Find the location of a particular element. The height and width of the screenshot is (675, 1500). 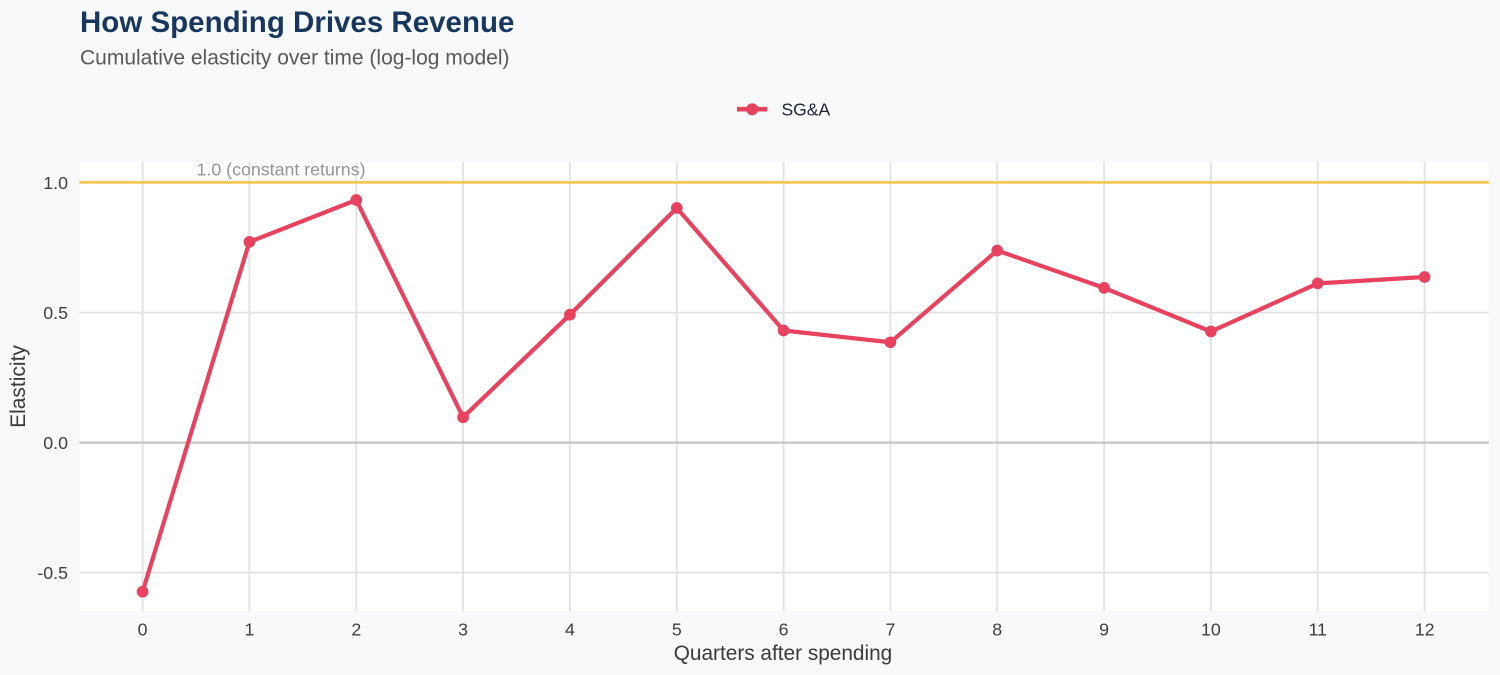

svg-text: -0.5 is located at coordinates (52, 573).